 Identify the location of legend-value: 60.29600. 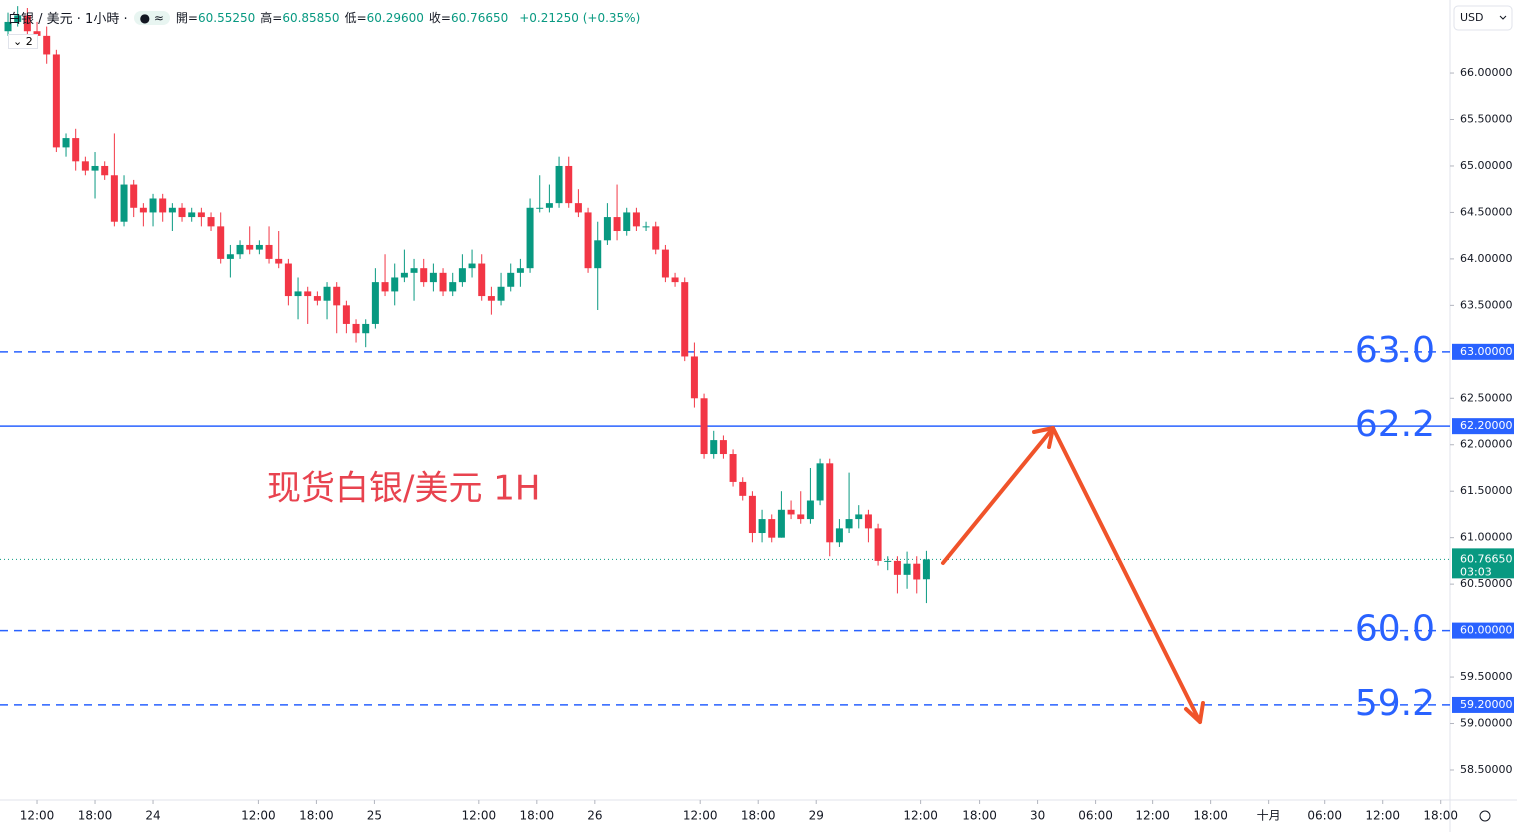
(395, 18).